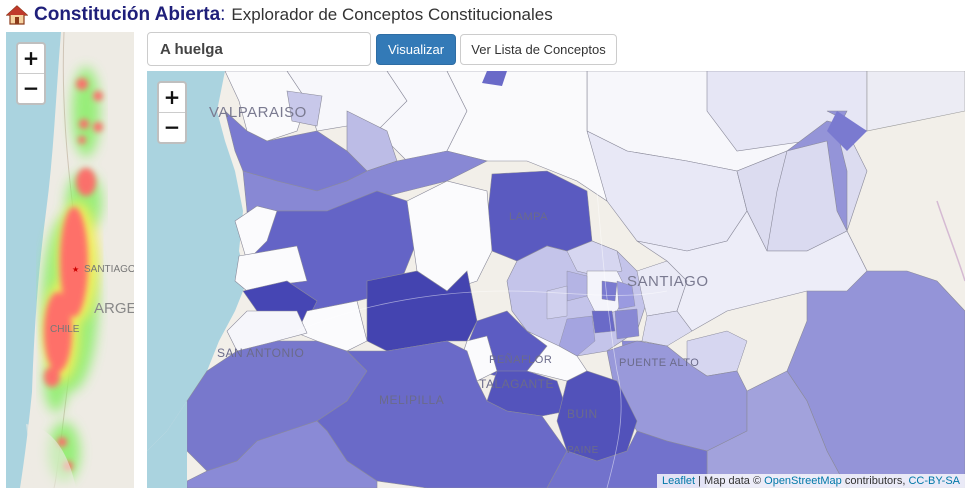 The height and width of the screenshot is (488, 965). Describe the element at coordinates (31, 88) in the screenshot. I see `overview-zoom-out-button: −` at that location.